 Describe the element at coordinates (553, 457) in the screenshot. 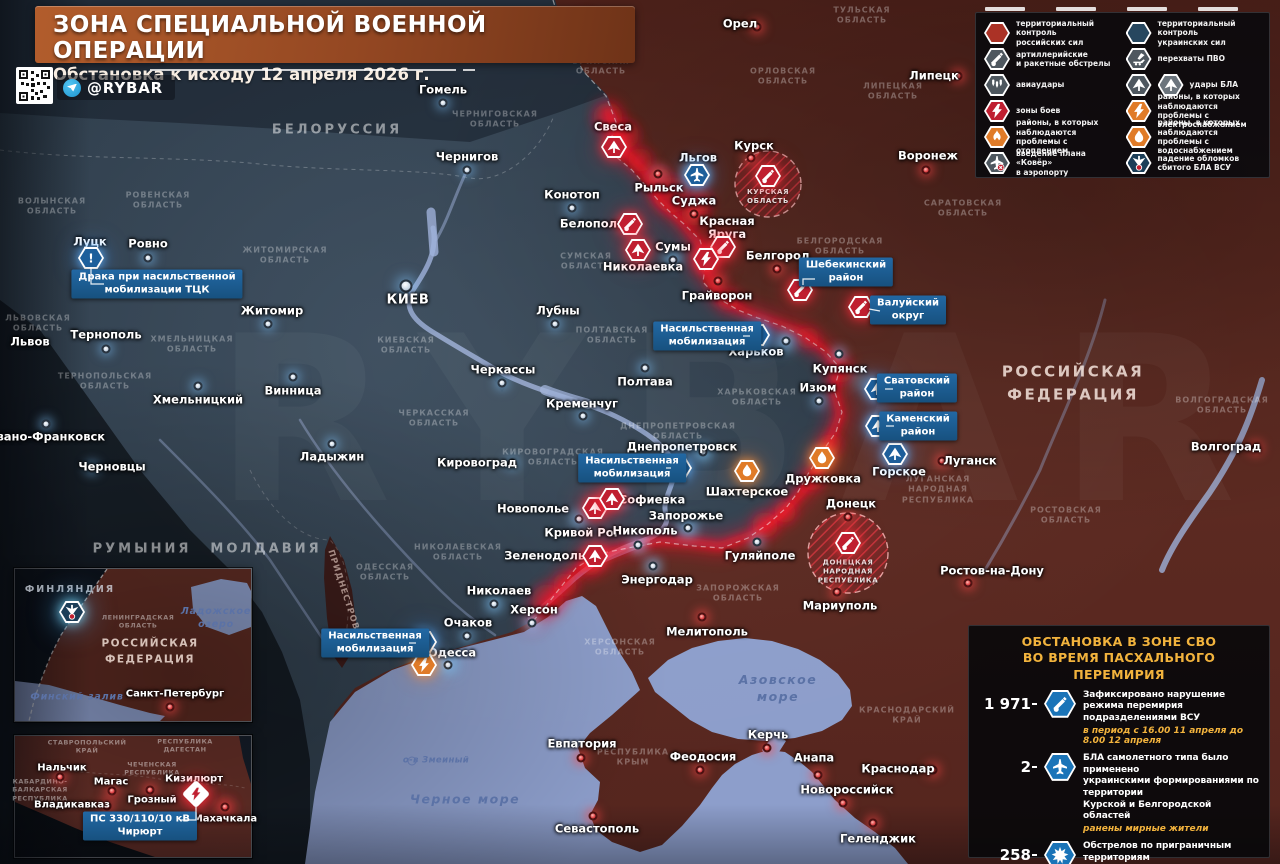

I see `region-label: КИРОВОГРАДСКАЯ ОБЛАСТЬ` at that location.